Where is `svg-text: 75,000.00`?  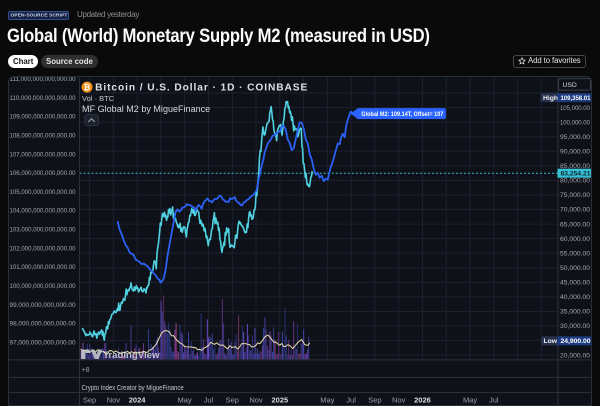
svg-text: 75,000.00 is located at coordinates (574, 195).